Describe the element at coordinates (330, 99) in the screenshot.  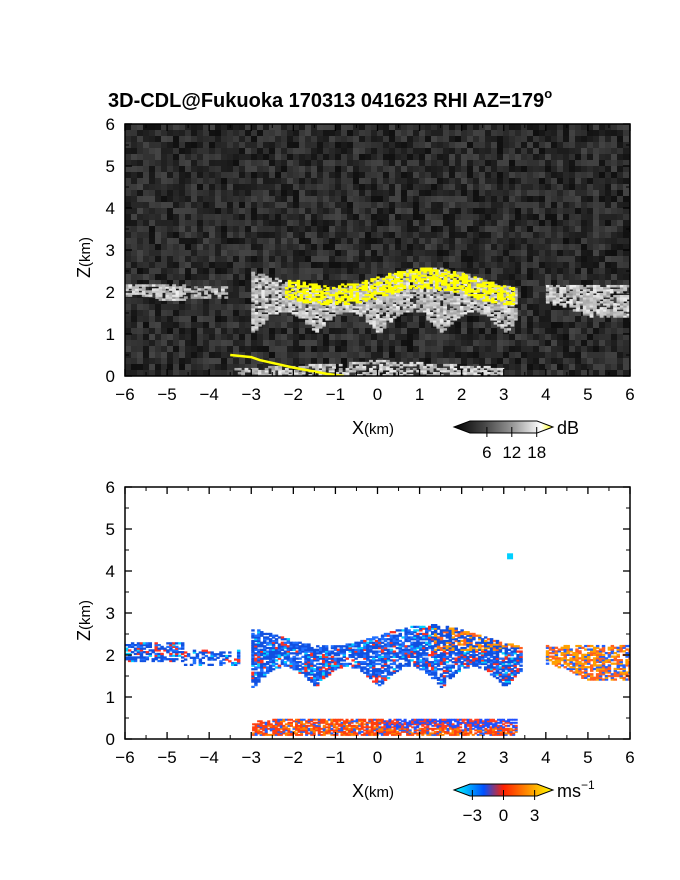
I see `chart-title: 3D-CDL@Fukuoka 170313 041623 RHI AZ=179o` at that location.